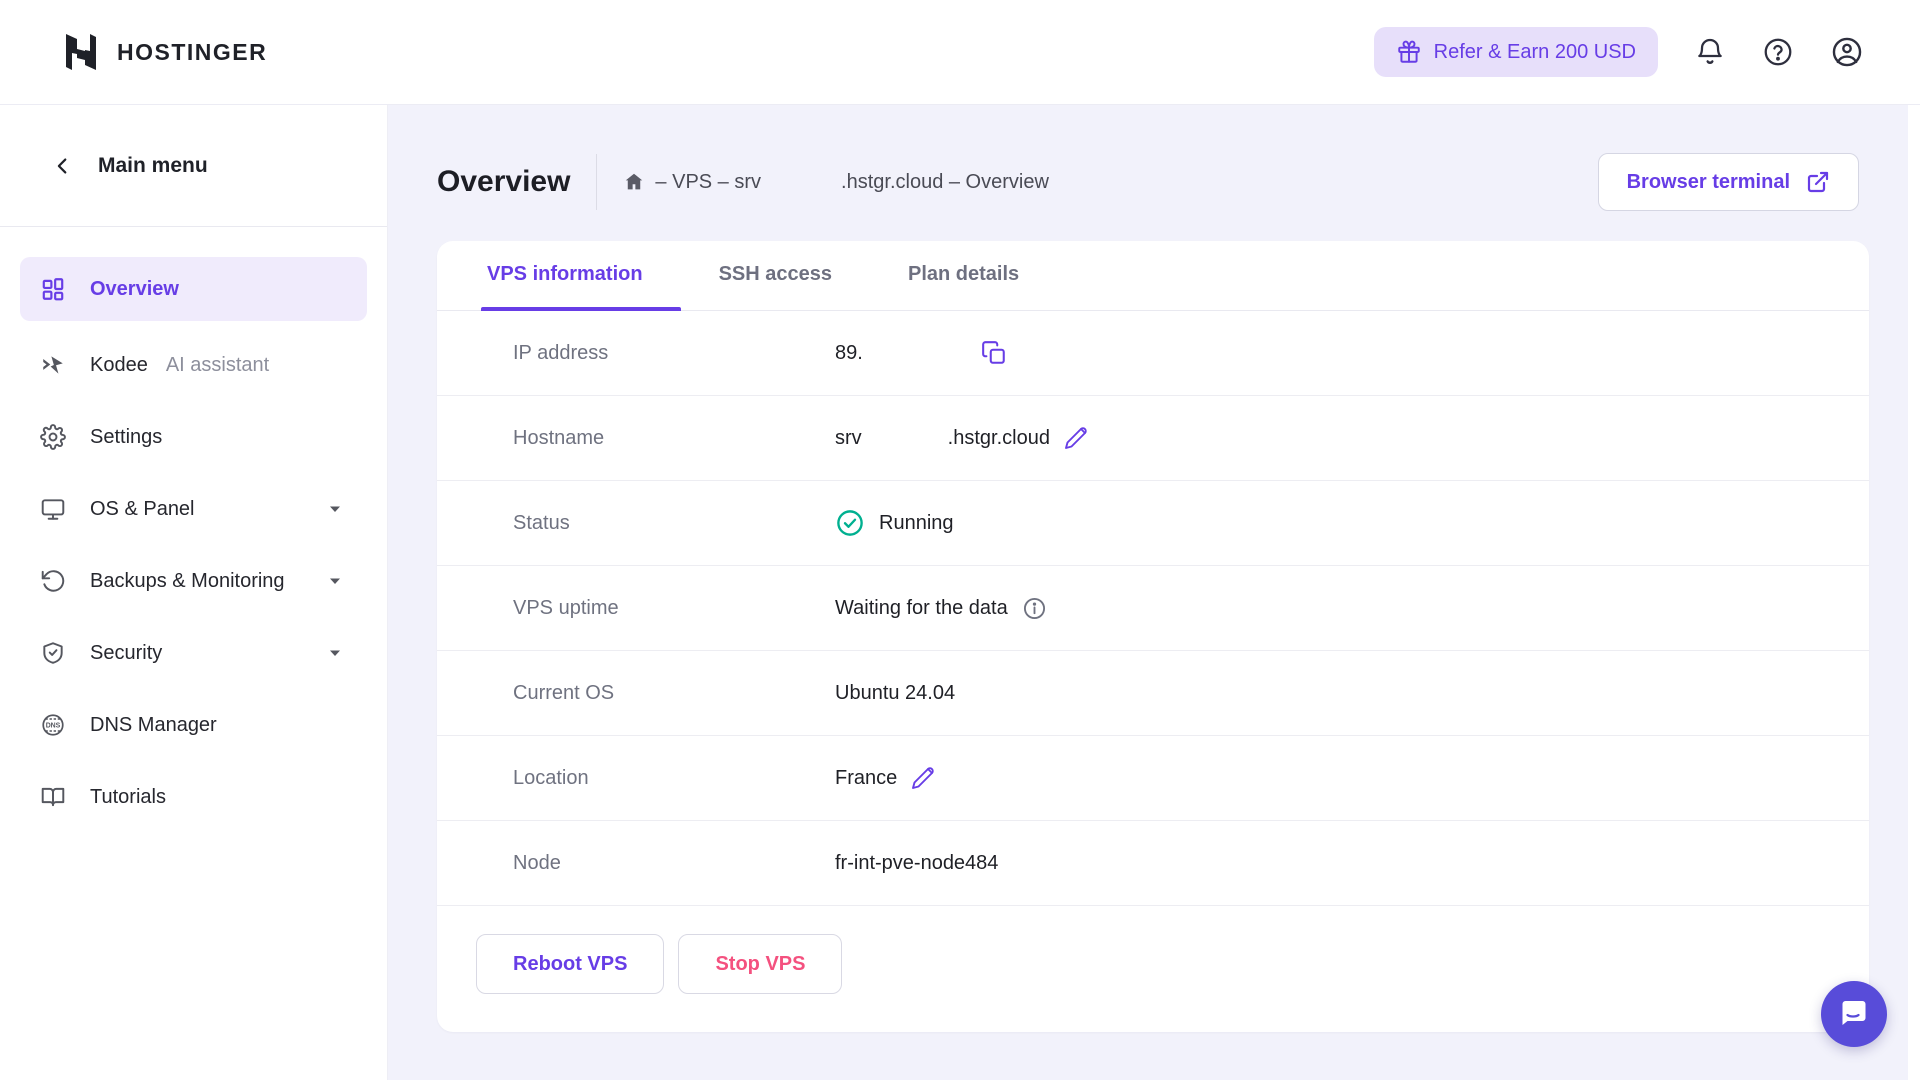  What do you see at coordinates (998, 437) in the screenshot?
I see `hostname-suffix: .hstgr.cloud` at bounding box center [998, 437].